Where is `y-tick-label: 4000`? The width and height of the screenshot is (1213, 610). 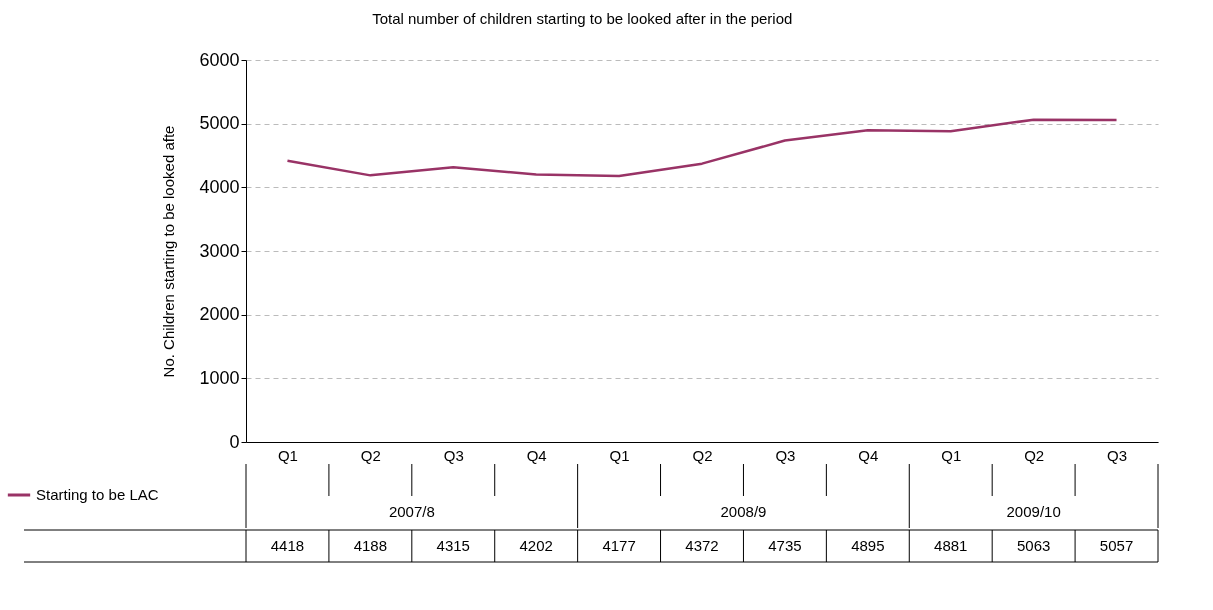 y-tick-label: 4000 is located at coordinates (219, 186).